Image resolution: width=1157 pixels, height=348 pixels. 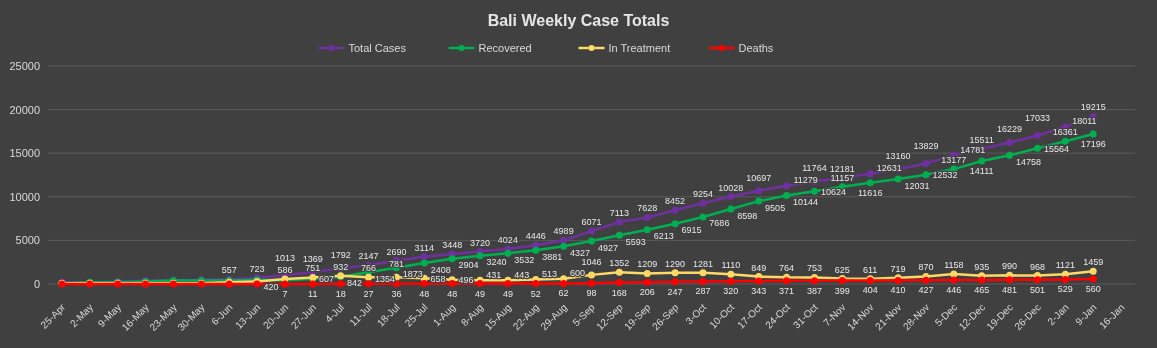 I want to click on data-label: 3448, so click(x=452, y=244).